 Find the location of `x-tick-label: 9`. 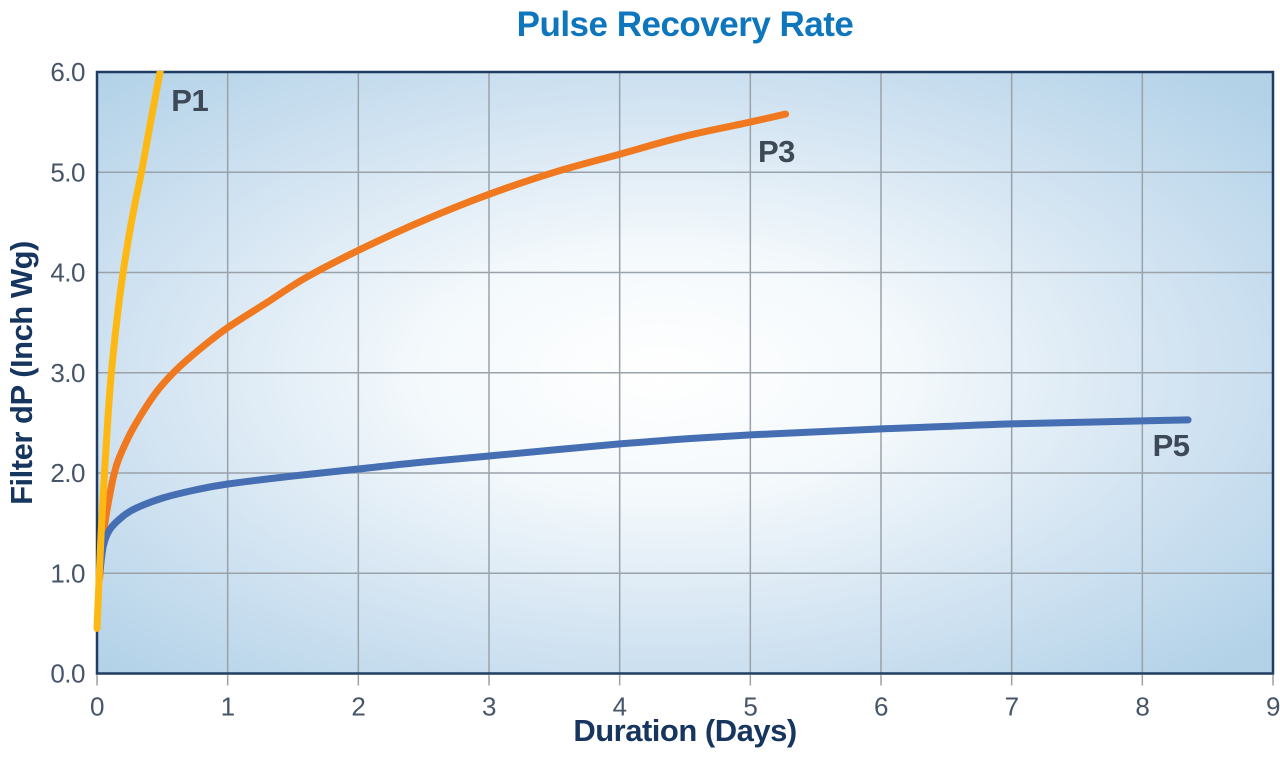

x-tick-label: 9 is located at coordinates (1273, 707).